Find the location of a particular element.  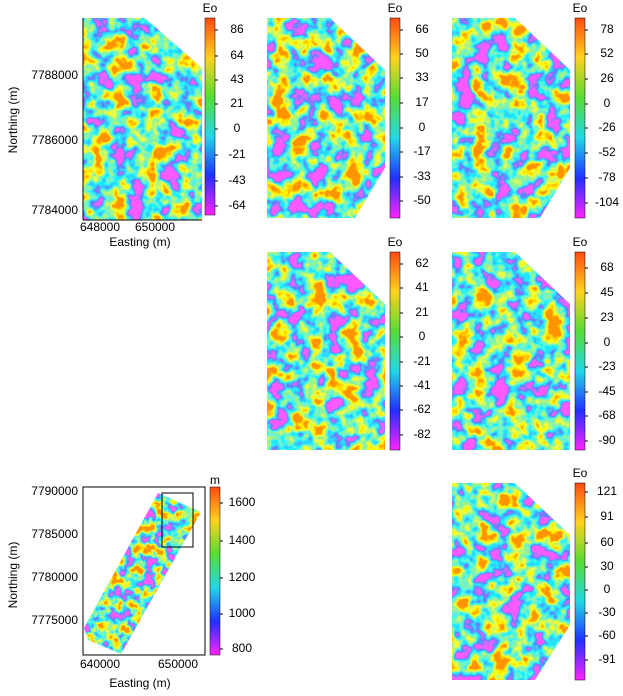

colorbar-tick-label: -33 is located at coordinates (422, 176).